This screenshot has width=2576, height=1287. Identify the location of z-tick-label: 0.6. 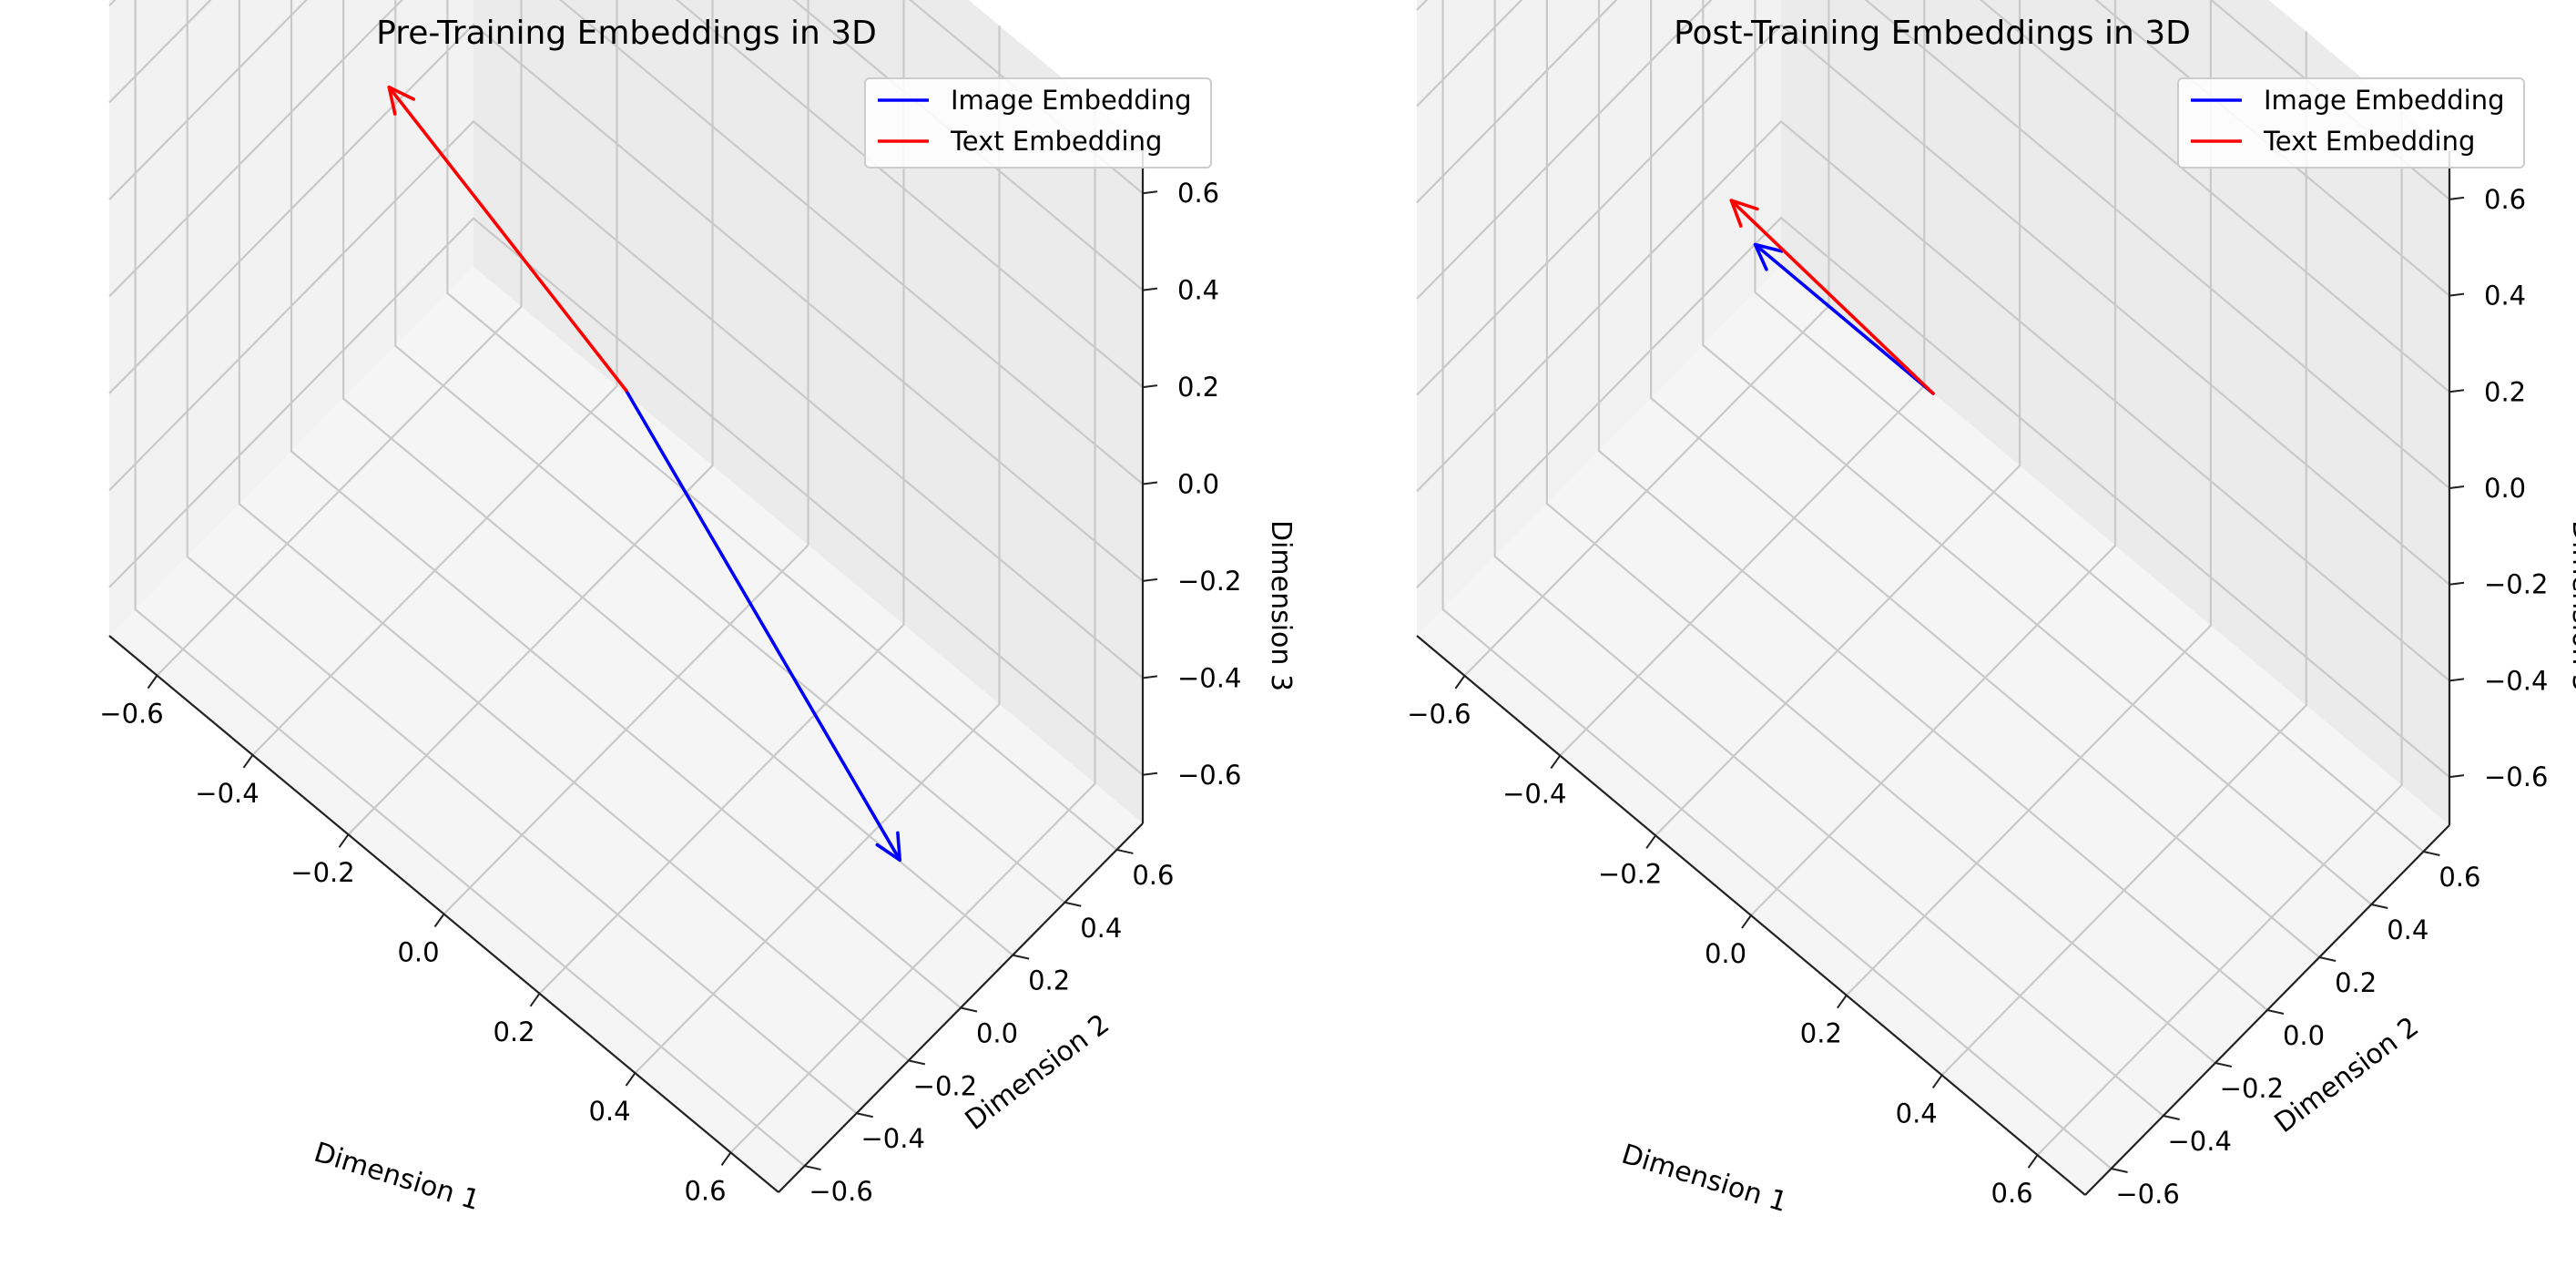
(1198, 193).